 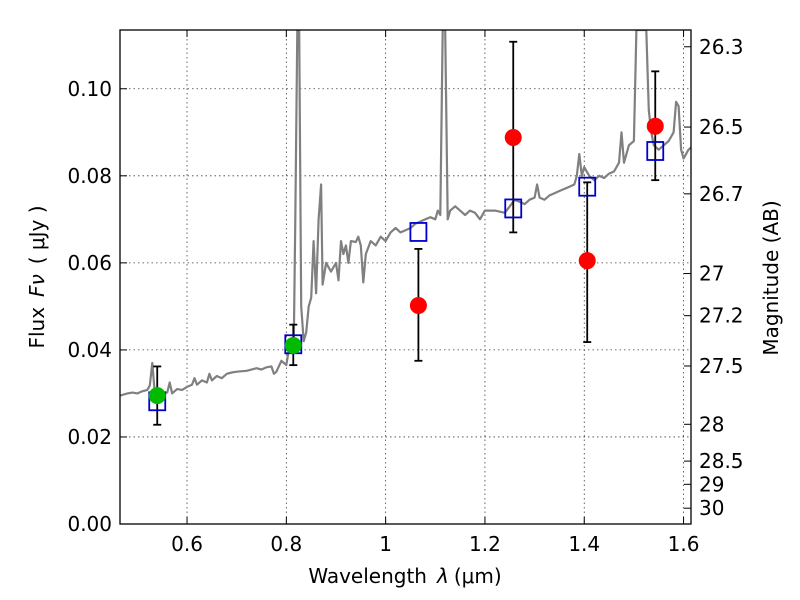 What do you see at coordinates (684, 544) in the screenshot?
I see `x-tick-label: 1.6` at bounding box center [684, 544].